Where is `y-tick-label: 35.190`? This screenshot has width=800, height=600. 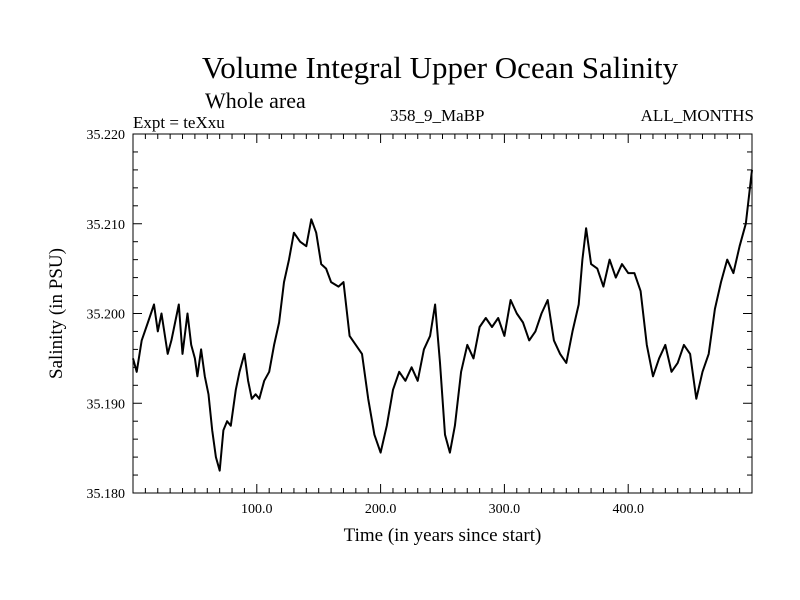 y-tick-label: 35.190 is located at coordinates (106, 404).